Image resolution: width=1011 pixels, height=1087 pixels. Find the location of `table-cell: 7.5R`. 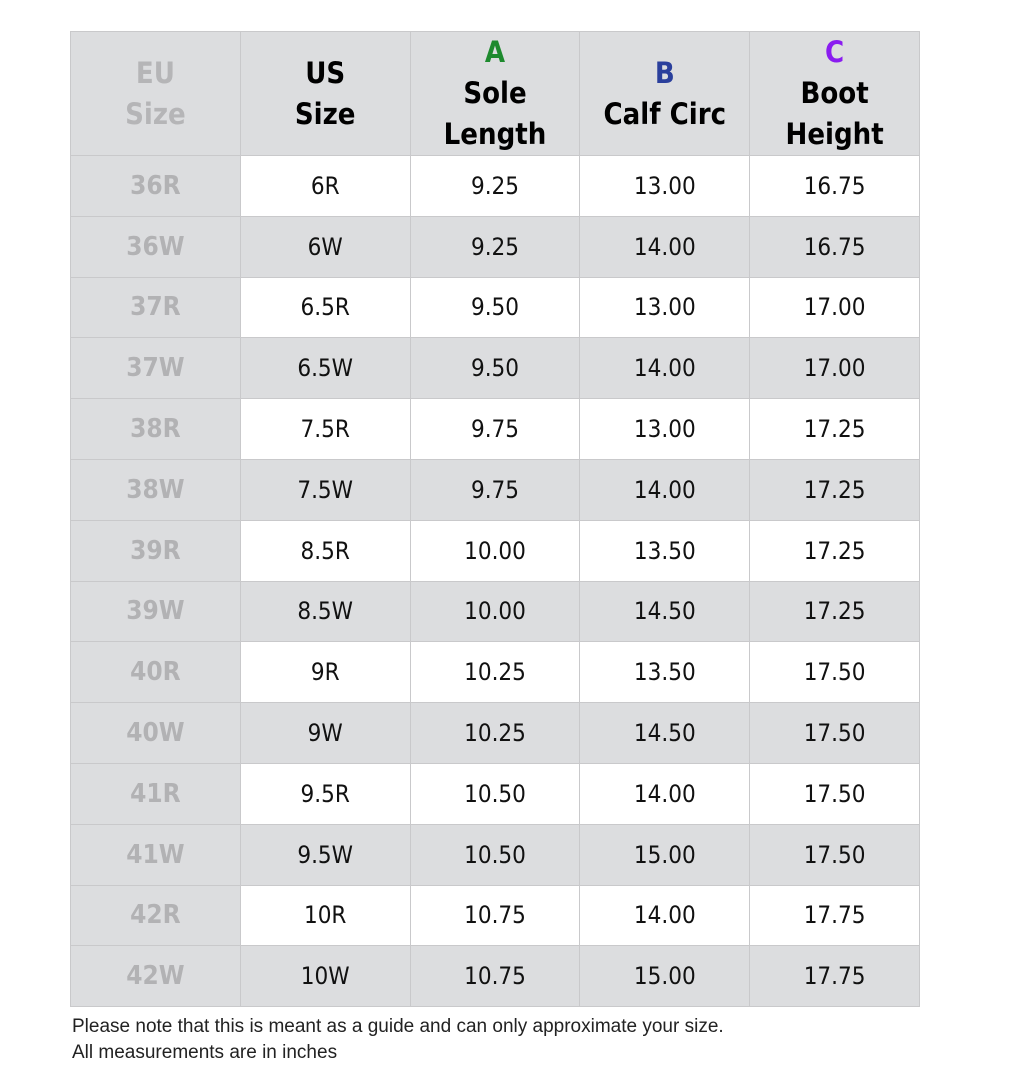

table-cell: 7.5R is located at coordinates (325, 429).